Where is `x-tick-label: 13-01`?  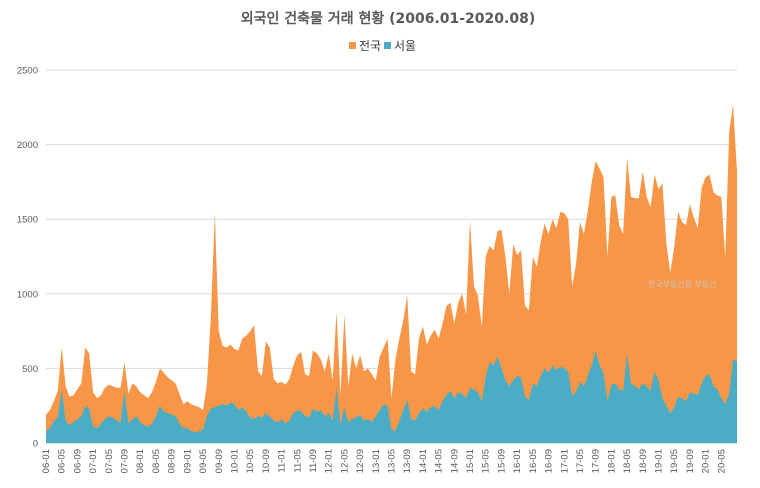
x-tick-label: 13-01 is located at coordinates (376, 461).